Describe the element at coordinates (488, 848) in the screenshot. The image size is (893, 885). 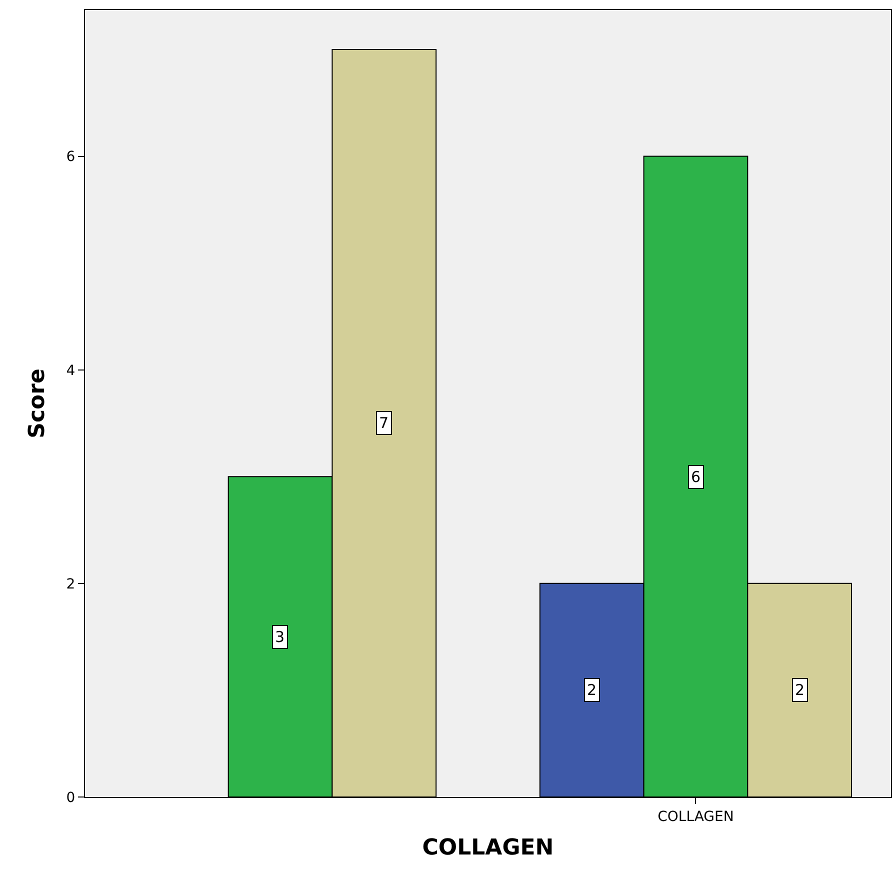
I see `x-axis-title: COLLAGEN` at that location.